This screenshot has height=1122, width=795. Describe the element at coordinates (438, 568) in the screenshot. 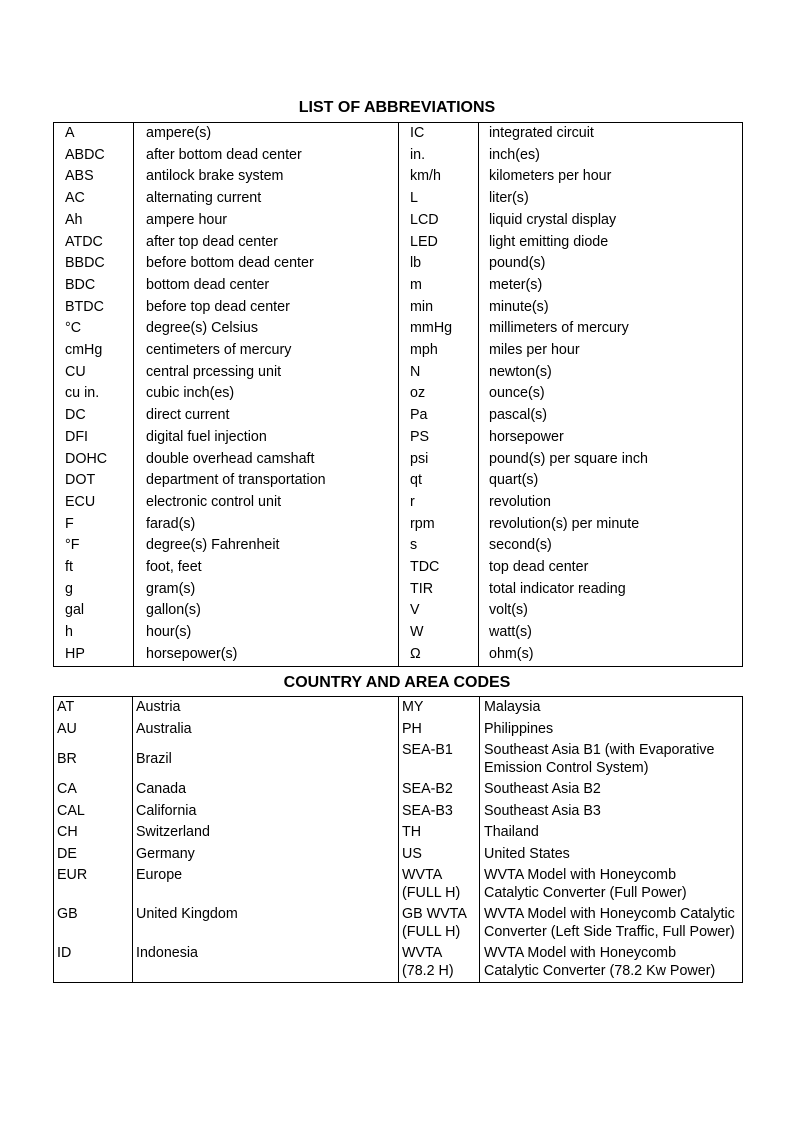

I see `code-cell: TDC` at that location.